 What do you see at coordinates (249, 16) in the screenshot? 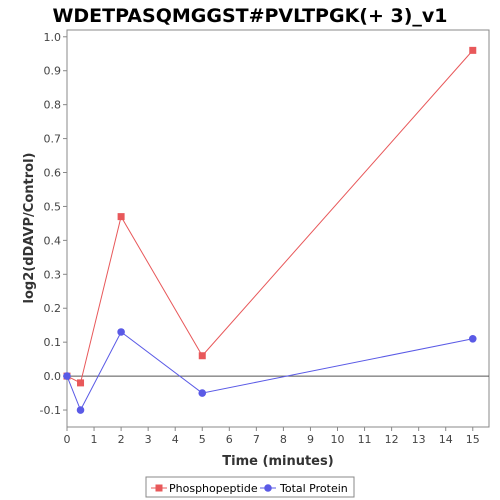
I see `chart-title: WDETPASQMGGST#PVLTPGK(+ 3)_v1` at bounding box center [249, 16].